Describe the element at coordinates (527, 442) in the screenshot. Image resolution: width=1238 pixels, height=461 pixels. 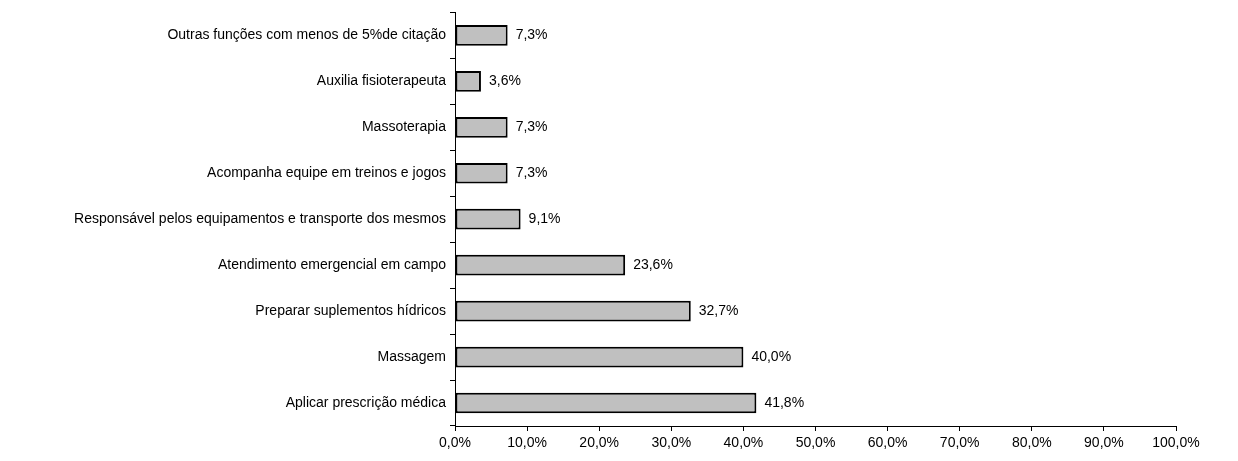
I see `x-tick-label: 10,0%` at that location.